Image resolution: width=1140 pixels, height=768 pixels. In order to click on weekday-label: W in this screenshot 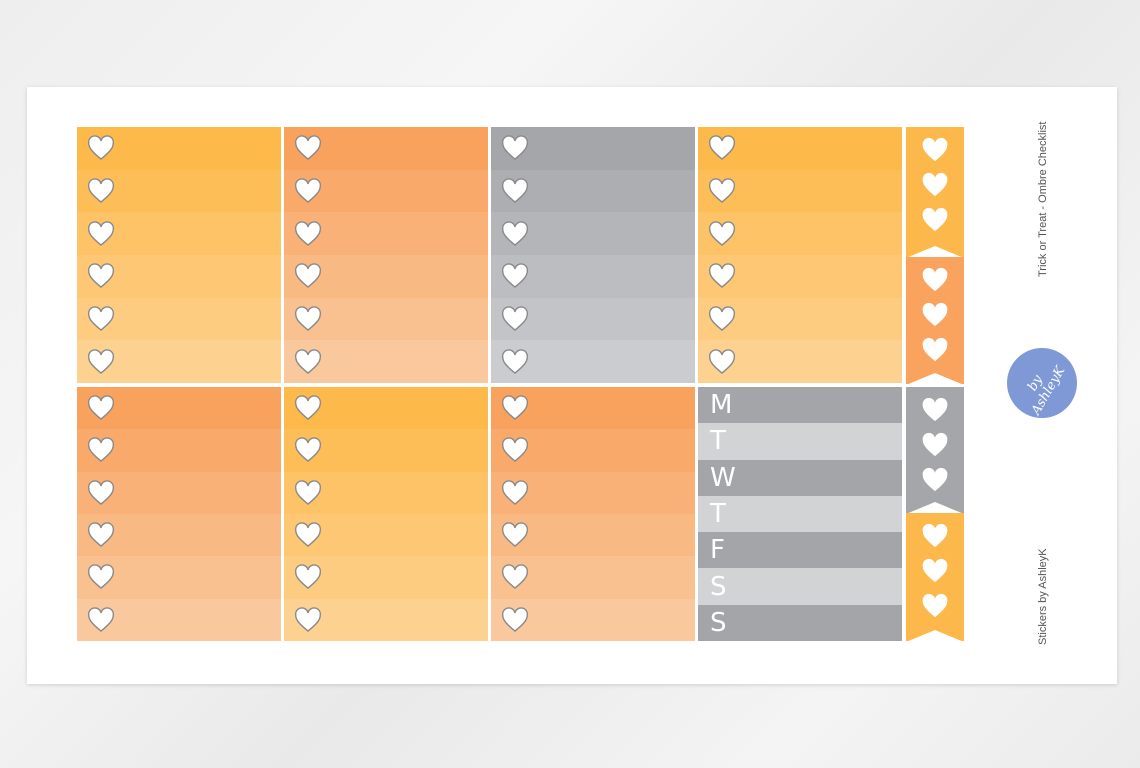, I will do `click(723, 477)`.